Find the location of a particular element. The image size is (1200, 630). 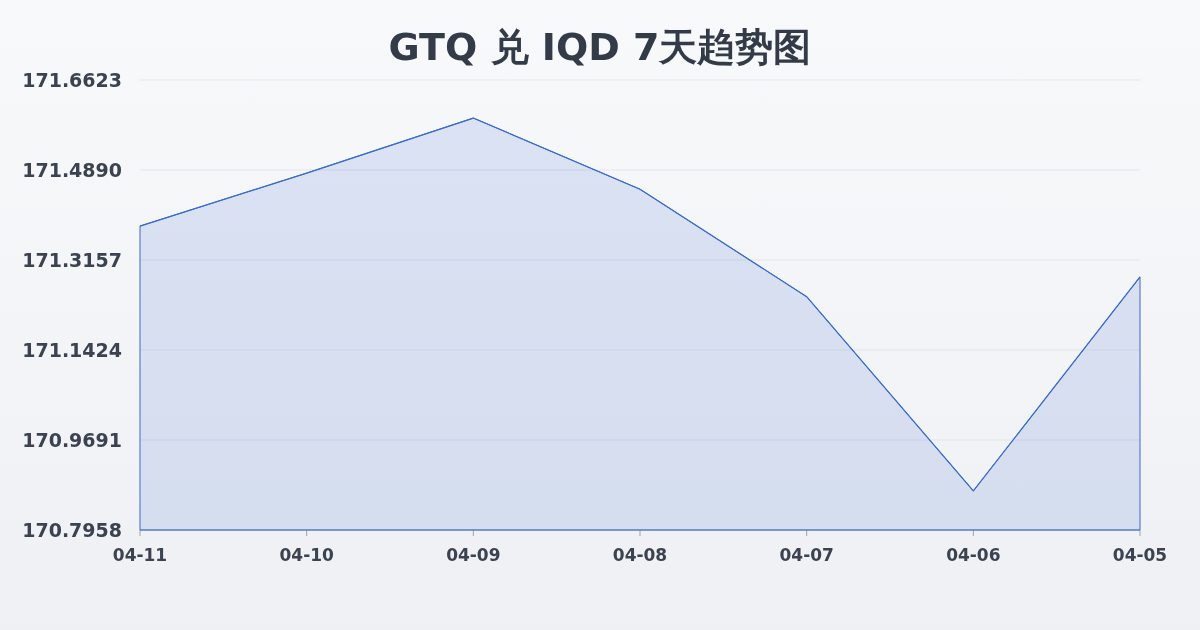

ytick: 171.6623 is located at coordinates (72, 80).